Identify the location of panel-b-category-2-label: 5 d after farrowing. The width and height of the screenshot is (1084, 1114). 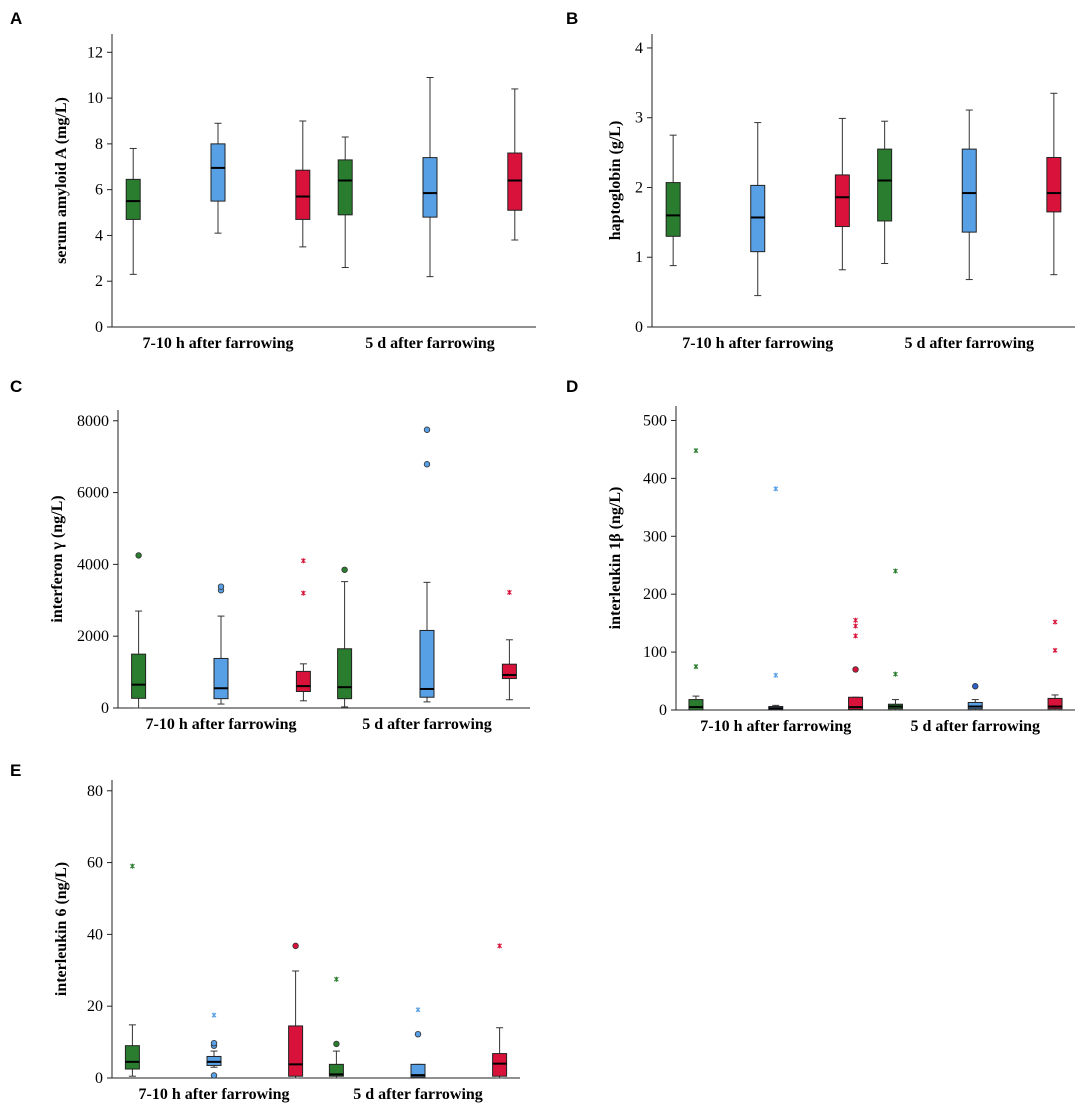
(969, 343).